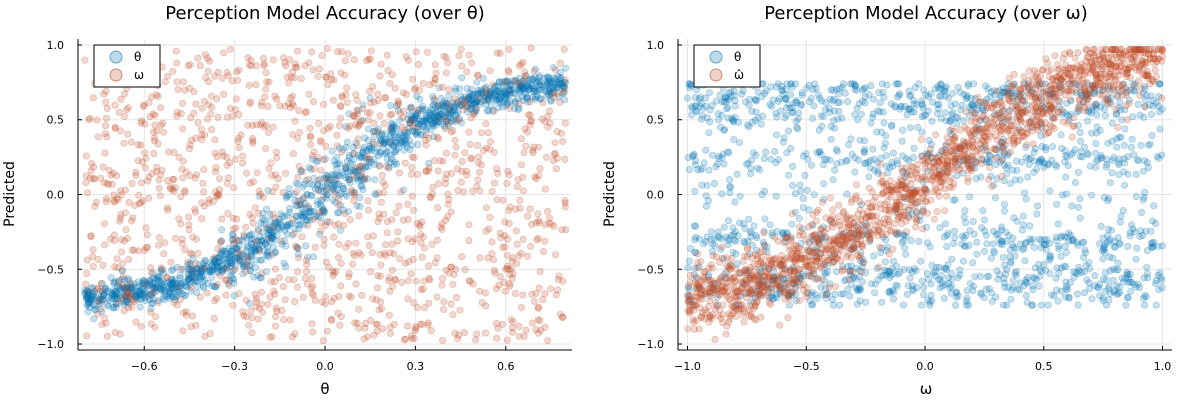 This screenshot has width=1200, height=400. I want to click on legend: θω, so click(127, 66).